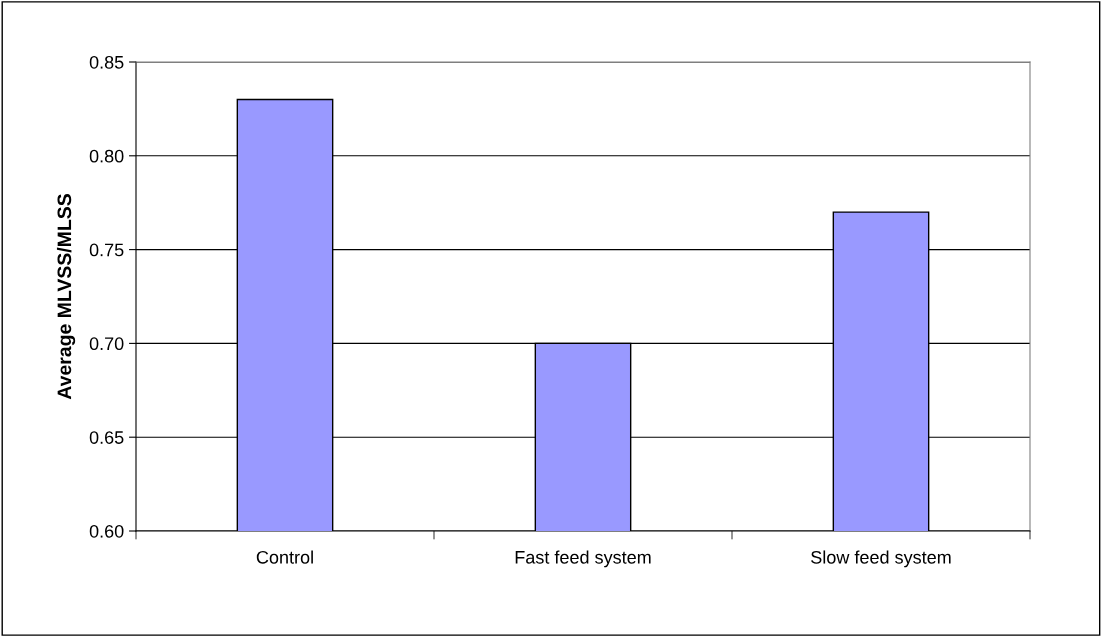  Describe the element at coordinates (66, 297) in the screenshot. I see `y-axis-title: Average MLVSS/MLSS` at that location.